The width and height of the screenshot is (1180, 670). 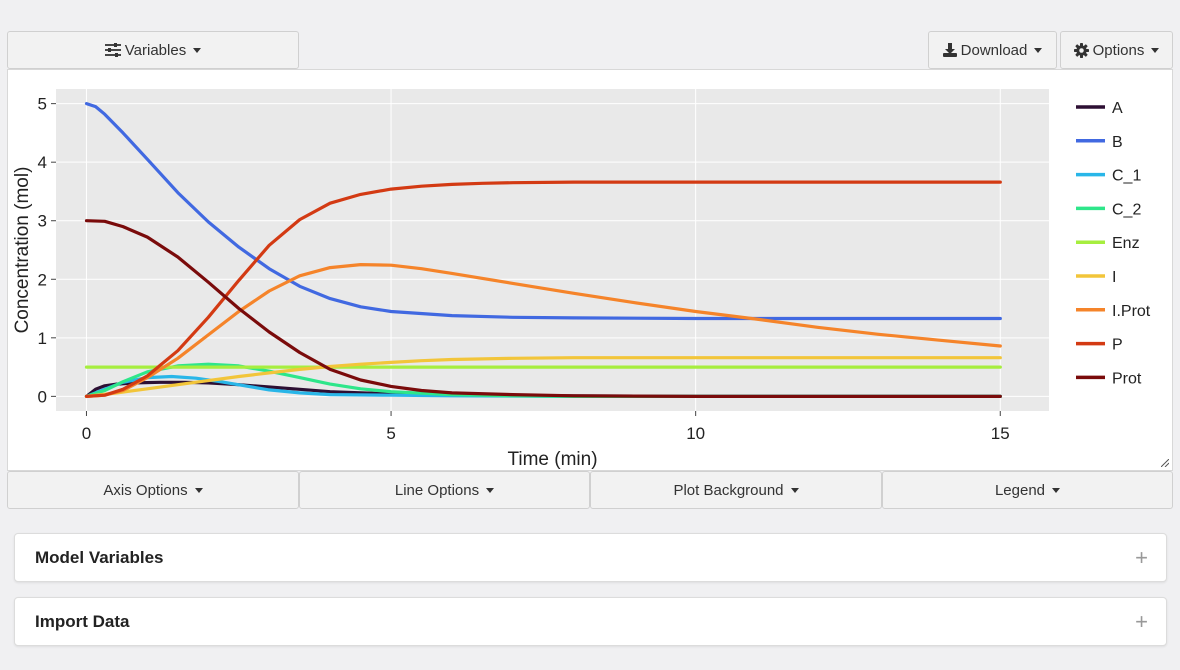 What do you see at coordinates (590, 621) in the screenshot?
I see `import-data-card: Import Data +` at bounding box center [590, 621].